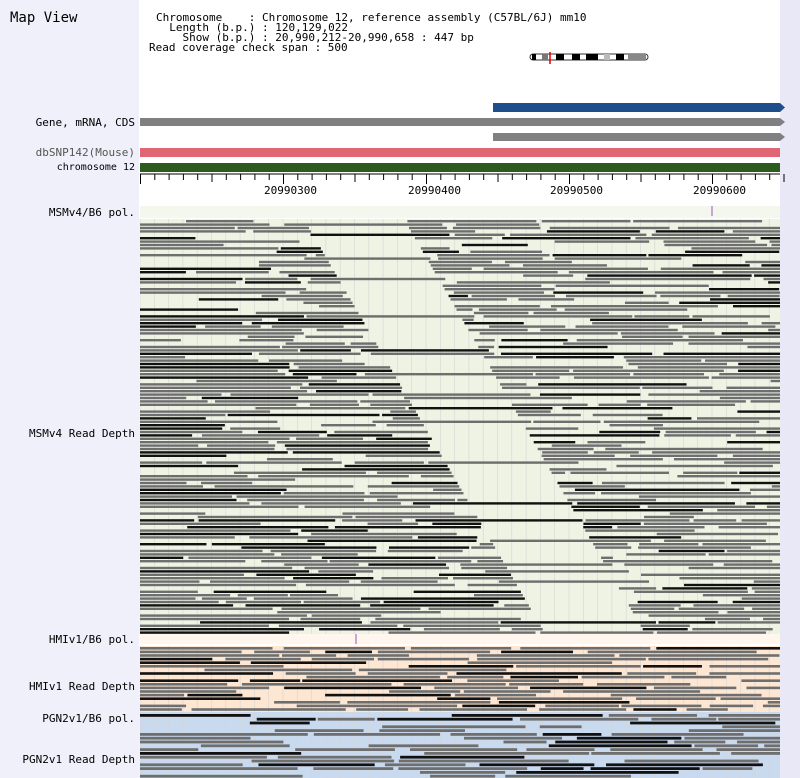 The height and width of the screenshot is (778, 800). What do you see at coordinates (590, 58) in the screenshot?
I see `chromosome-ideogram` at bounding box center [590, 58].